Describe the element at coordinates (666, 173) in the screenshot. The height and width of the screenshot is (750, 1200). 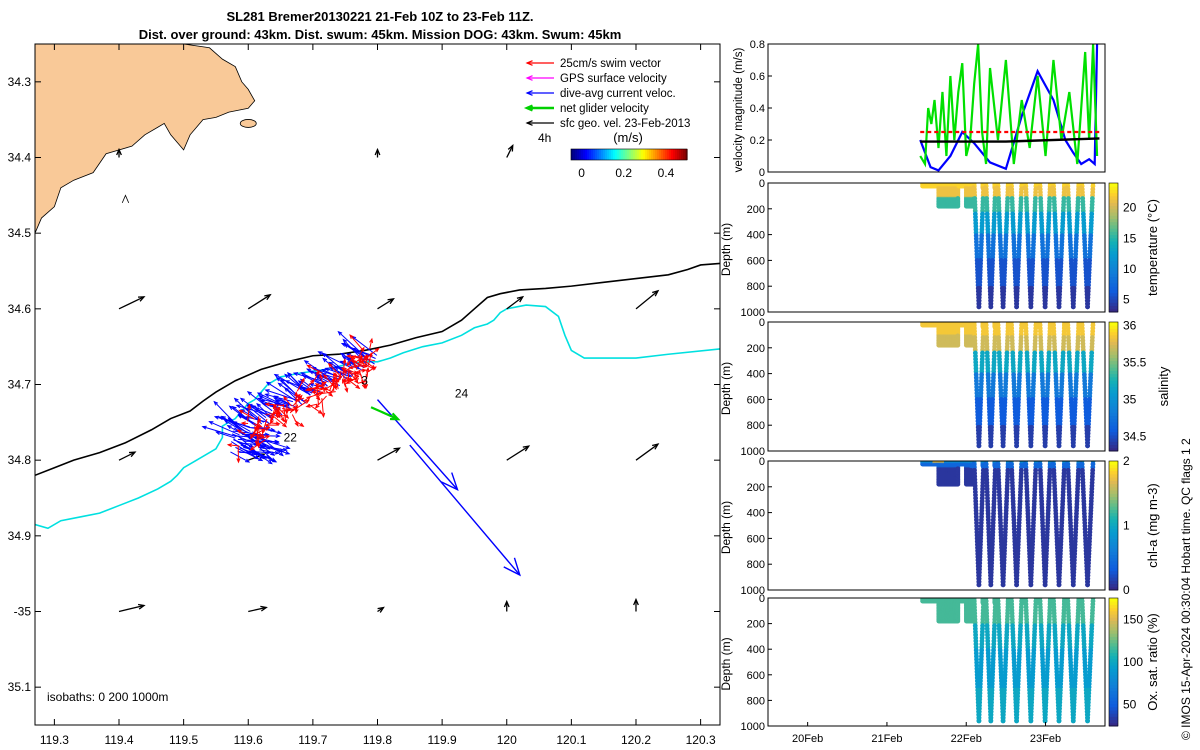
I see `colorbar-tick-label: 0.4` at that location.